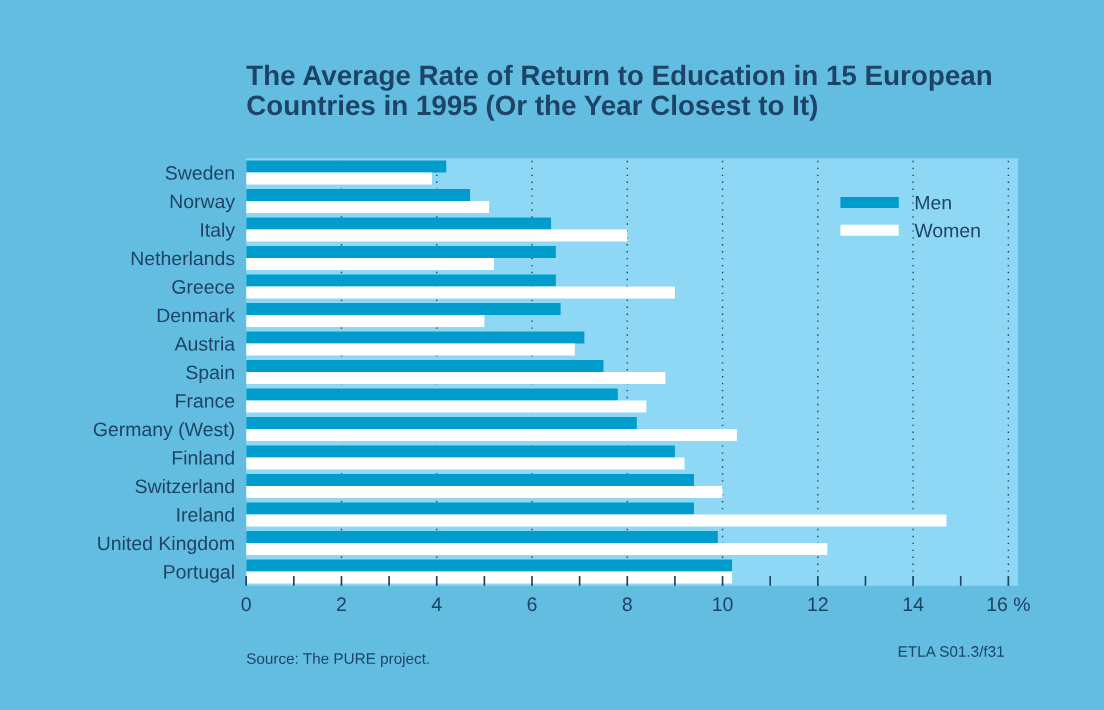 This screenshot has height=710, width=1104. I want to click on x-tick-label: 16 %, so click(1008, 604).